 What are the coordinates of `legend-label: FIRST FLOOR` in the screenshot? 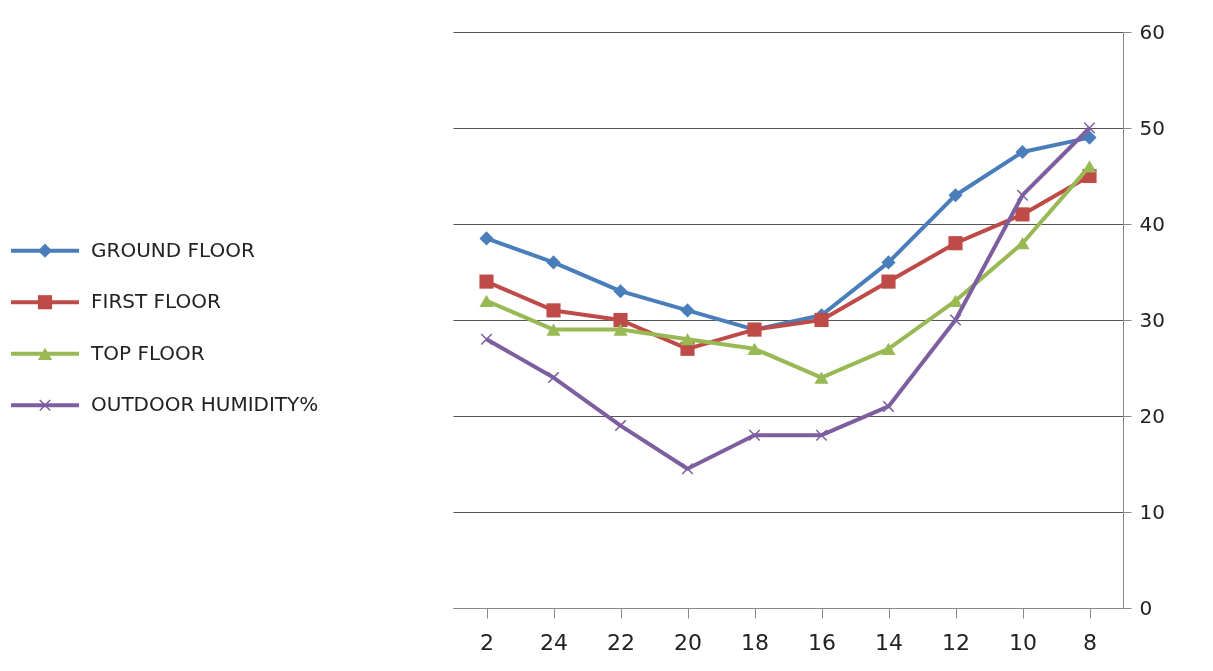 It's located at (156, 301).